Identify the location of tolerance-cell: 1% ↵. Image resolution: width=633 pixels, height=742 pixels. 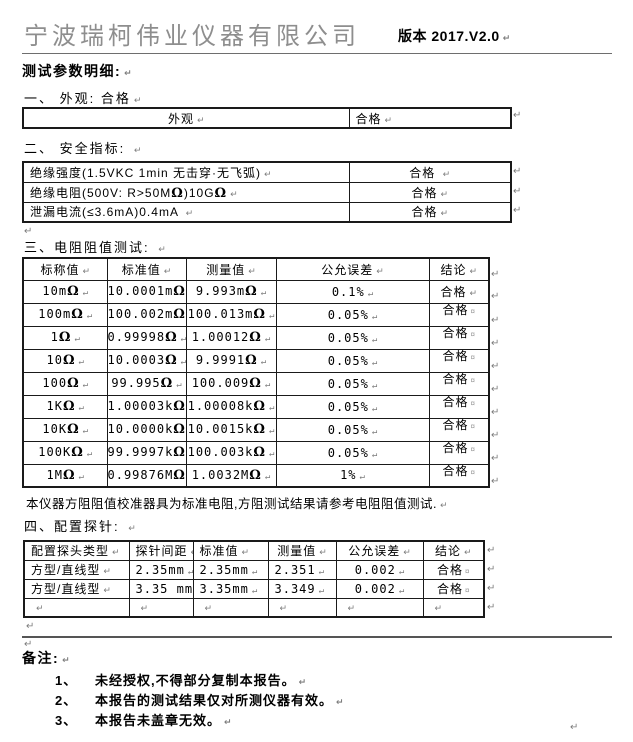
(352, 475).